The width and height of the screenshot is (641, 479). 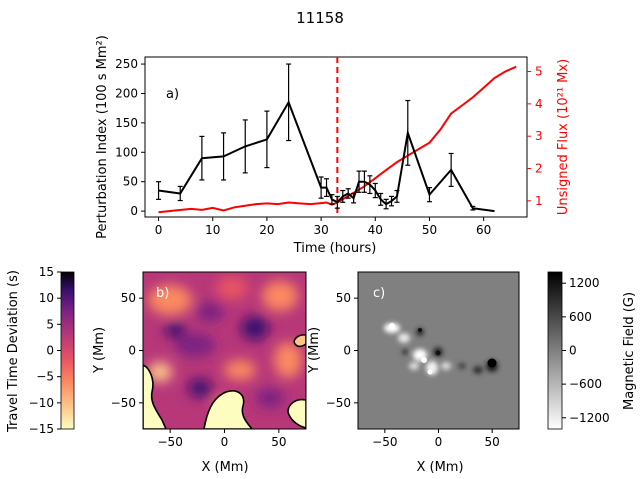 I want to click on colorbar-travel-time-ticks: 15 10 5 0 −5 −10 −15, so click(x=45, y=350).